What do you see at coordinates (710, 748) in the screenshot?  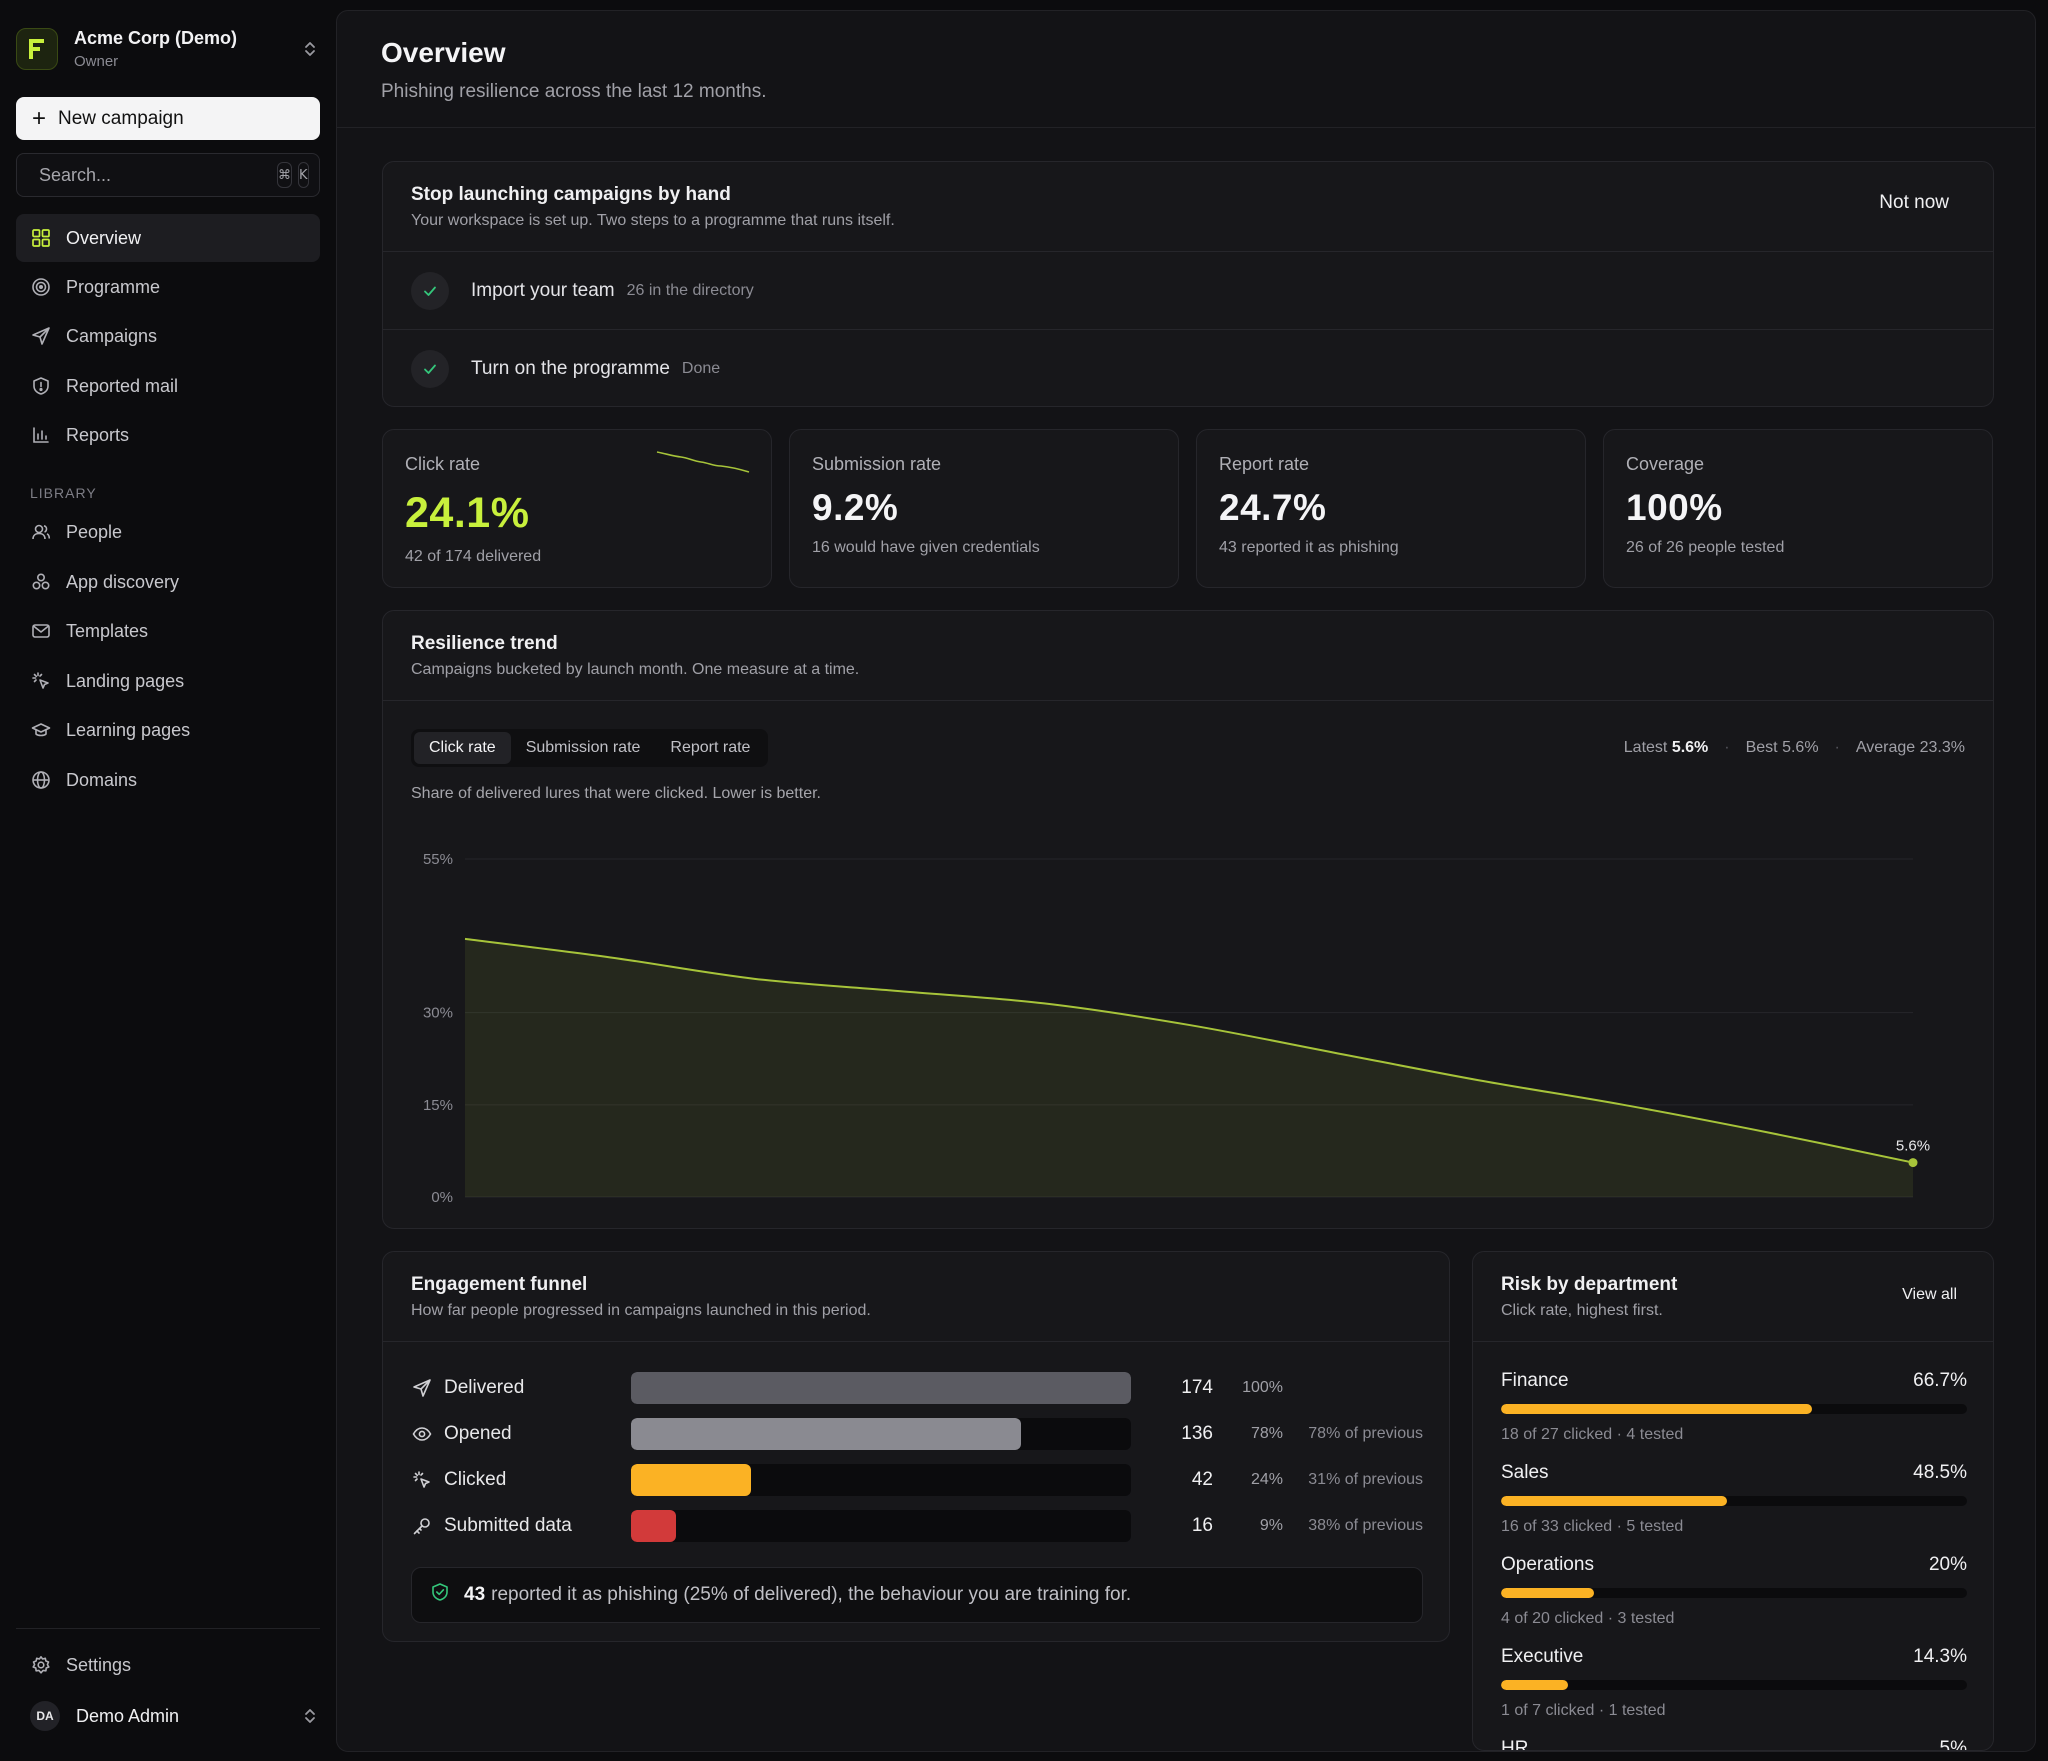 I see `tab-report-rate: Report rate` at bounding box center [710, 748].